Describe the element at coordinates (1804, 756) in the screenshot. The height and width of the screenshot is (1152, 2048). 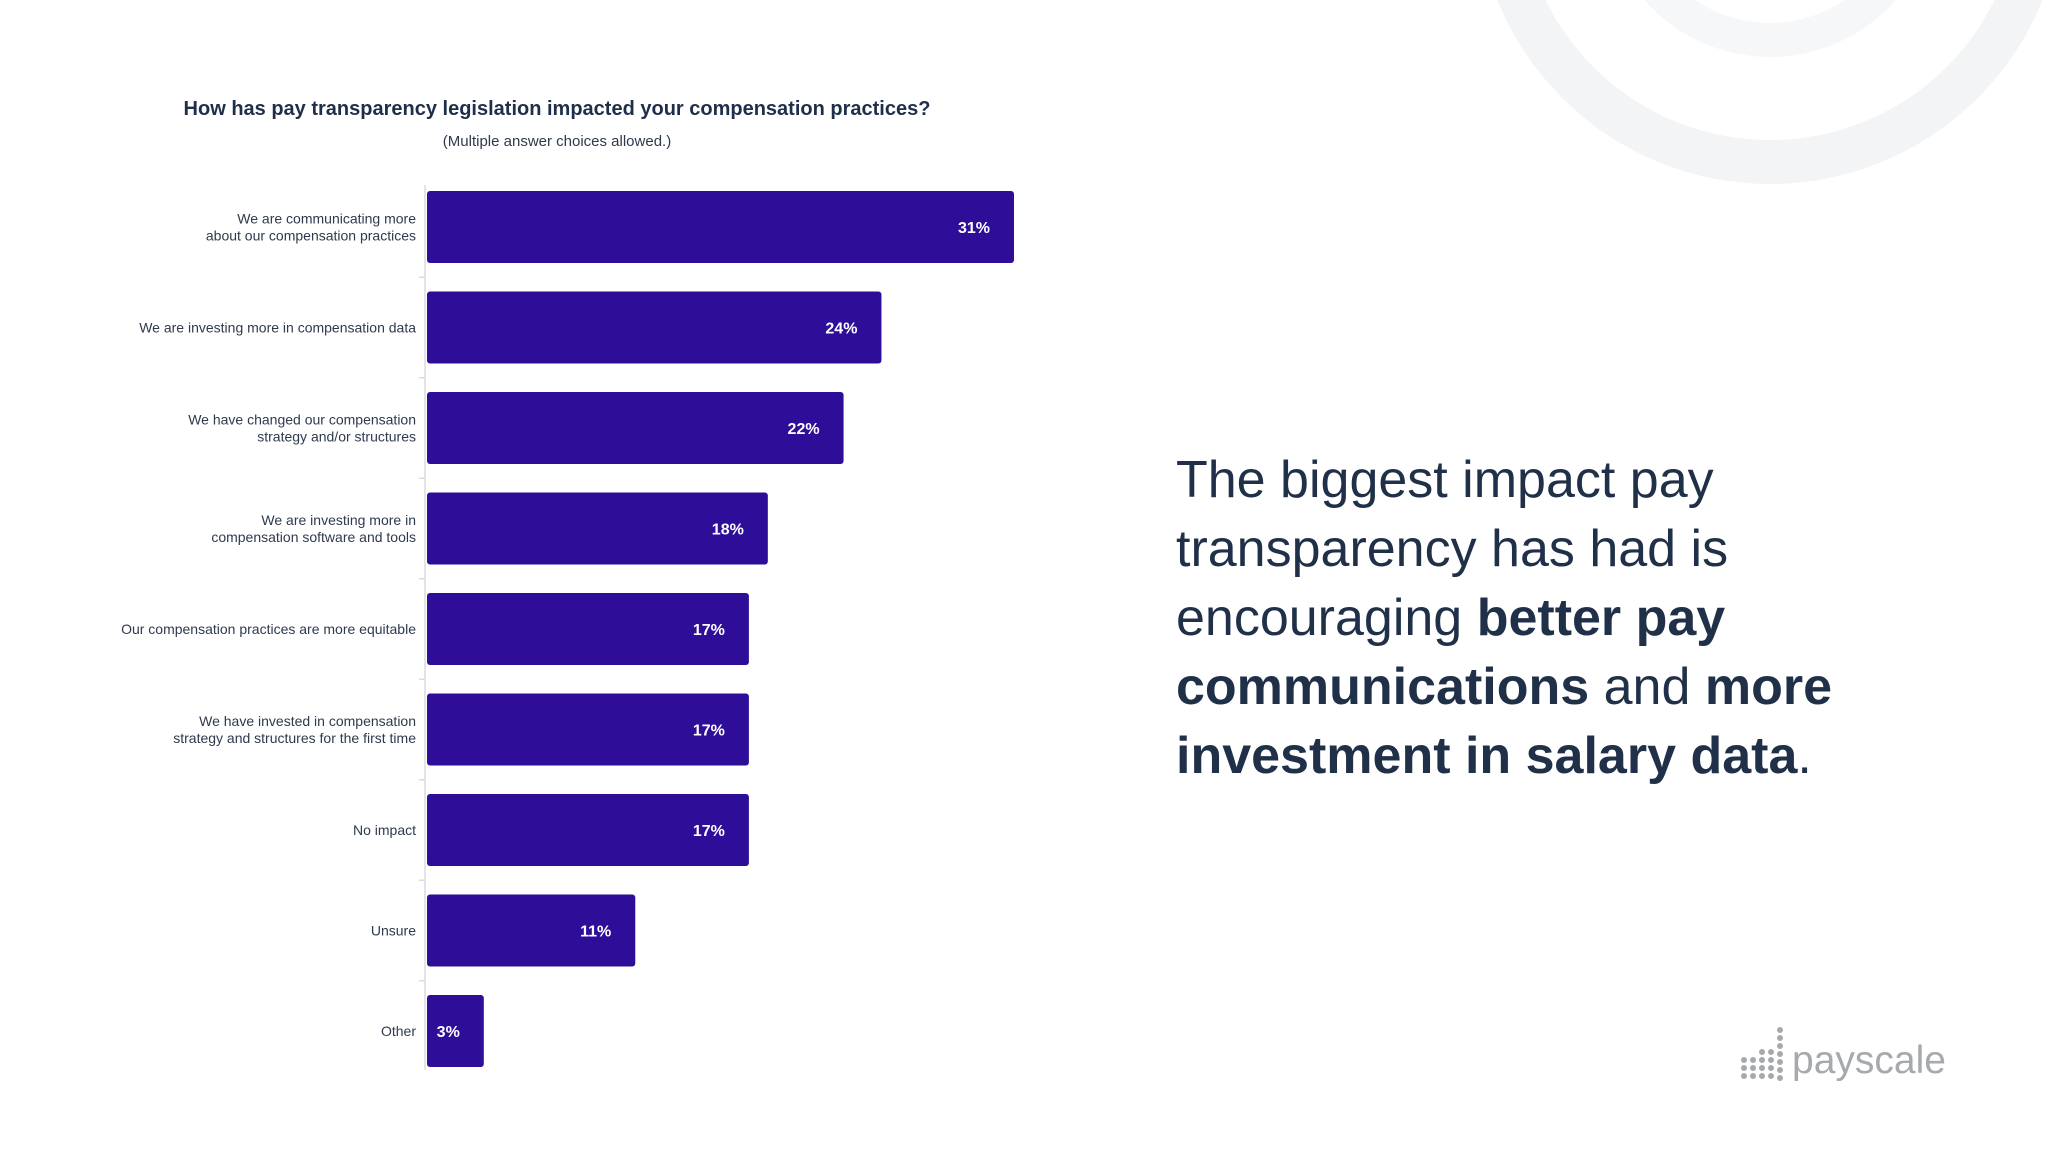
I see `headline-text-3: .` at that location.